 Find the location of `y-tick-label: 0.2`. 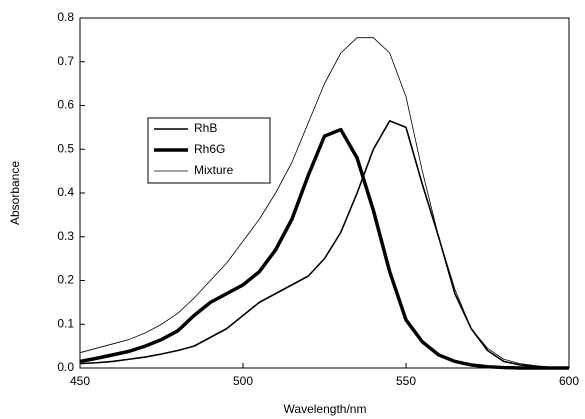

y-tick-label: 0.2 is located at coordinates (65, 280).